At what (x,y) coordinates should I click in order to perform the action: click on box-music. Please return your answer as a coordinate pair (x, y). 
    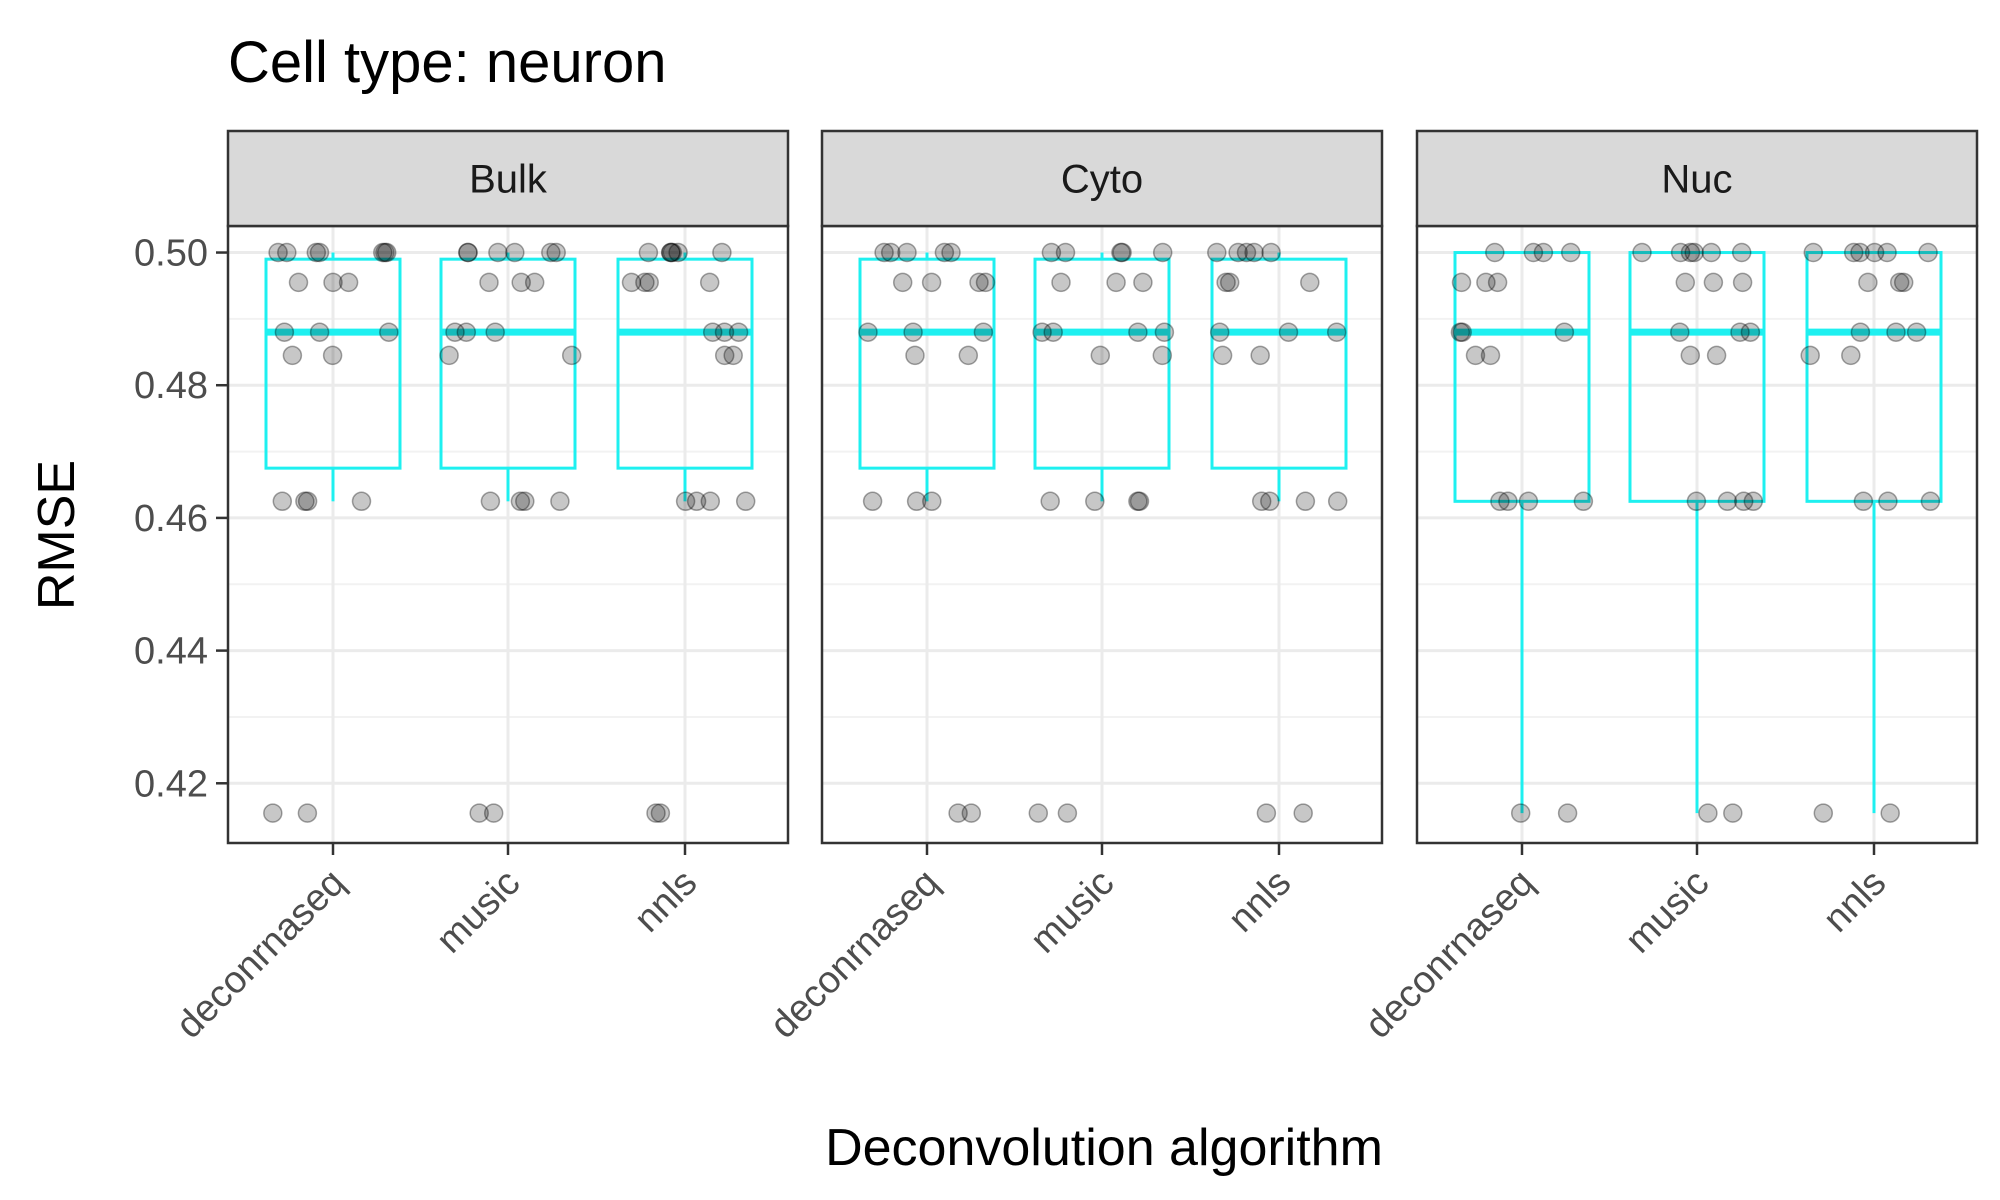
    Looking at the image, I should click on (1697, 532).